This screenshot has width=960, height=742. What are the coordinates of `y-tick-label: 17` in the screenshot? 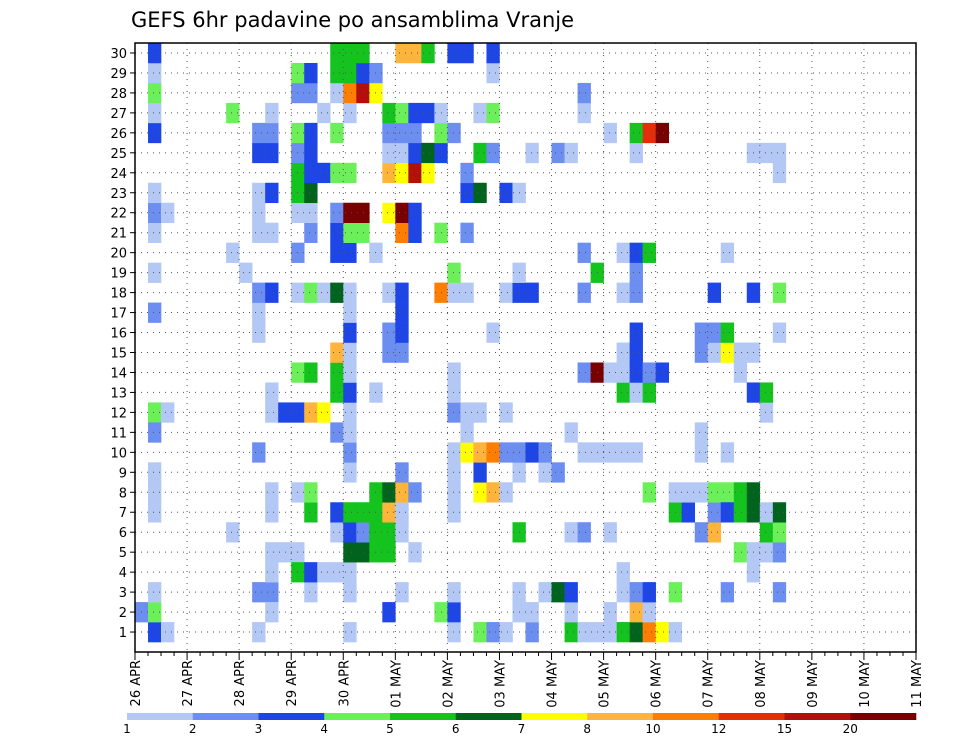 It's located at (118, 314).